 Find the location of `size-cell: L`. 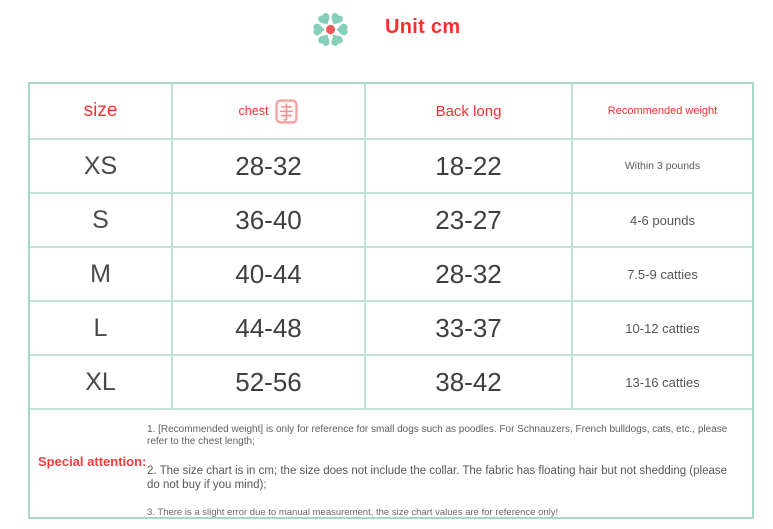

size-cell: L is located at coordinates (101, 329).